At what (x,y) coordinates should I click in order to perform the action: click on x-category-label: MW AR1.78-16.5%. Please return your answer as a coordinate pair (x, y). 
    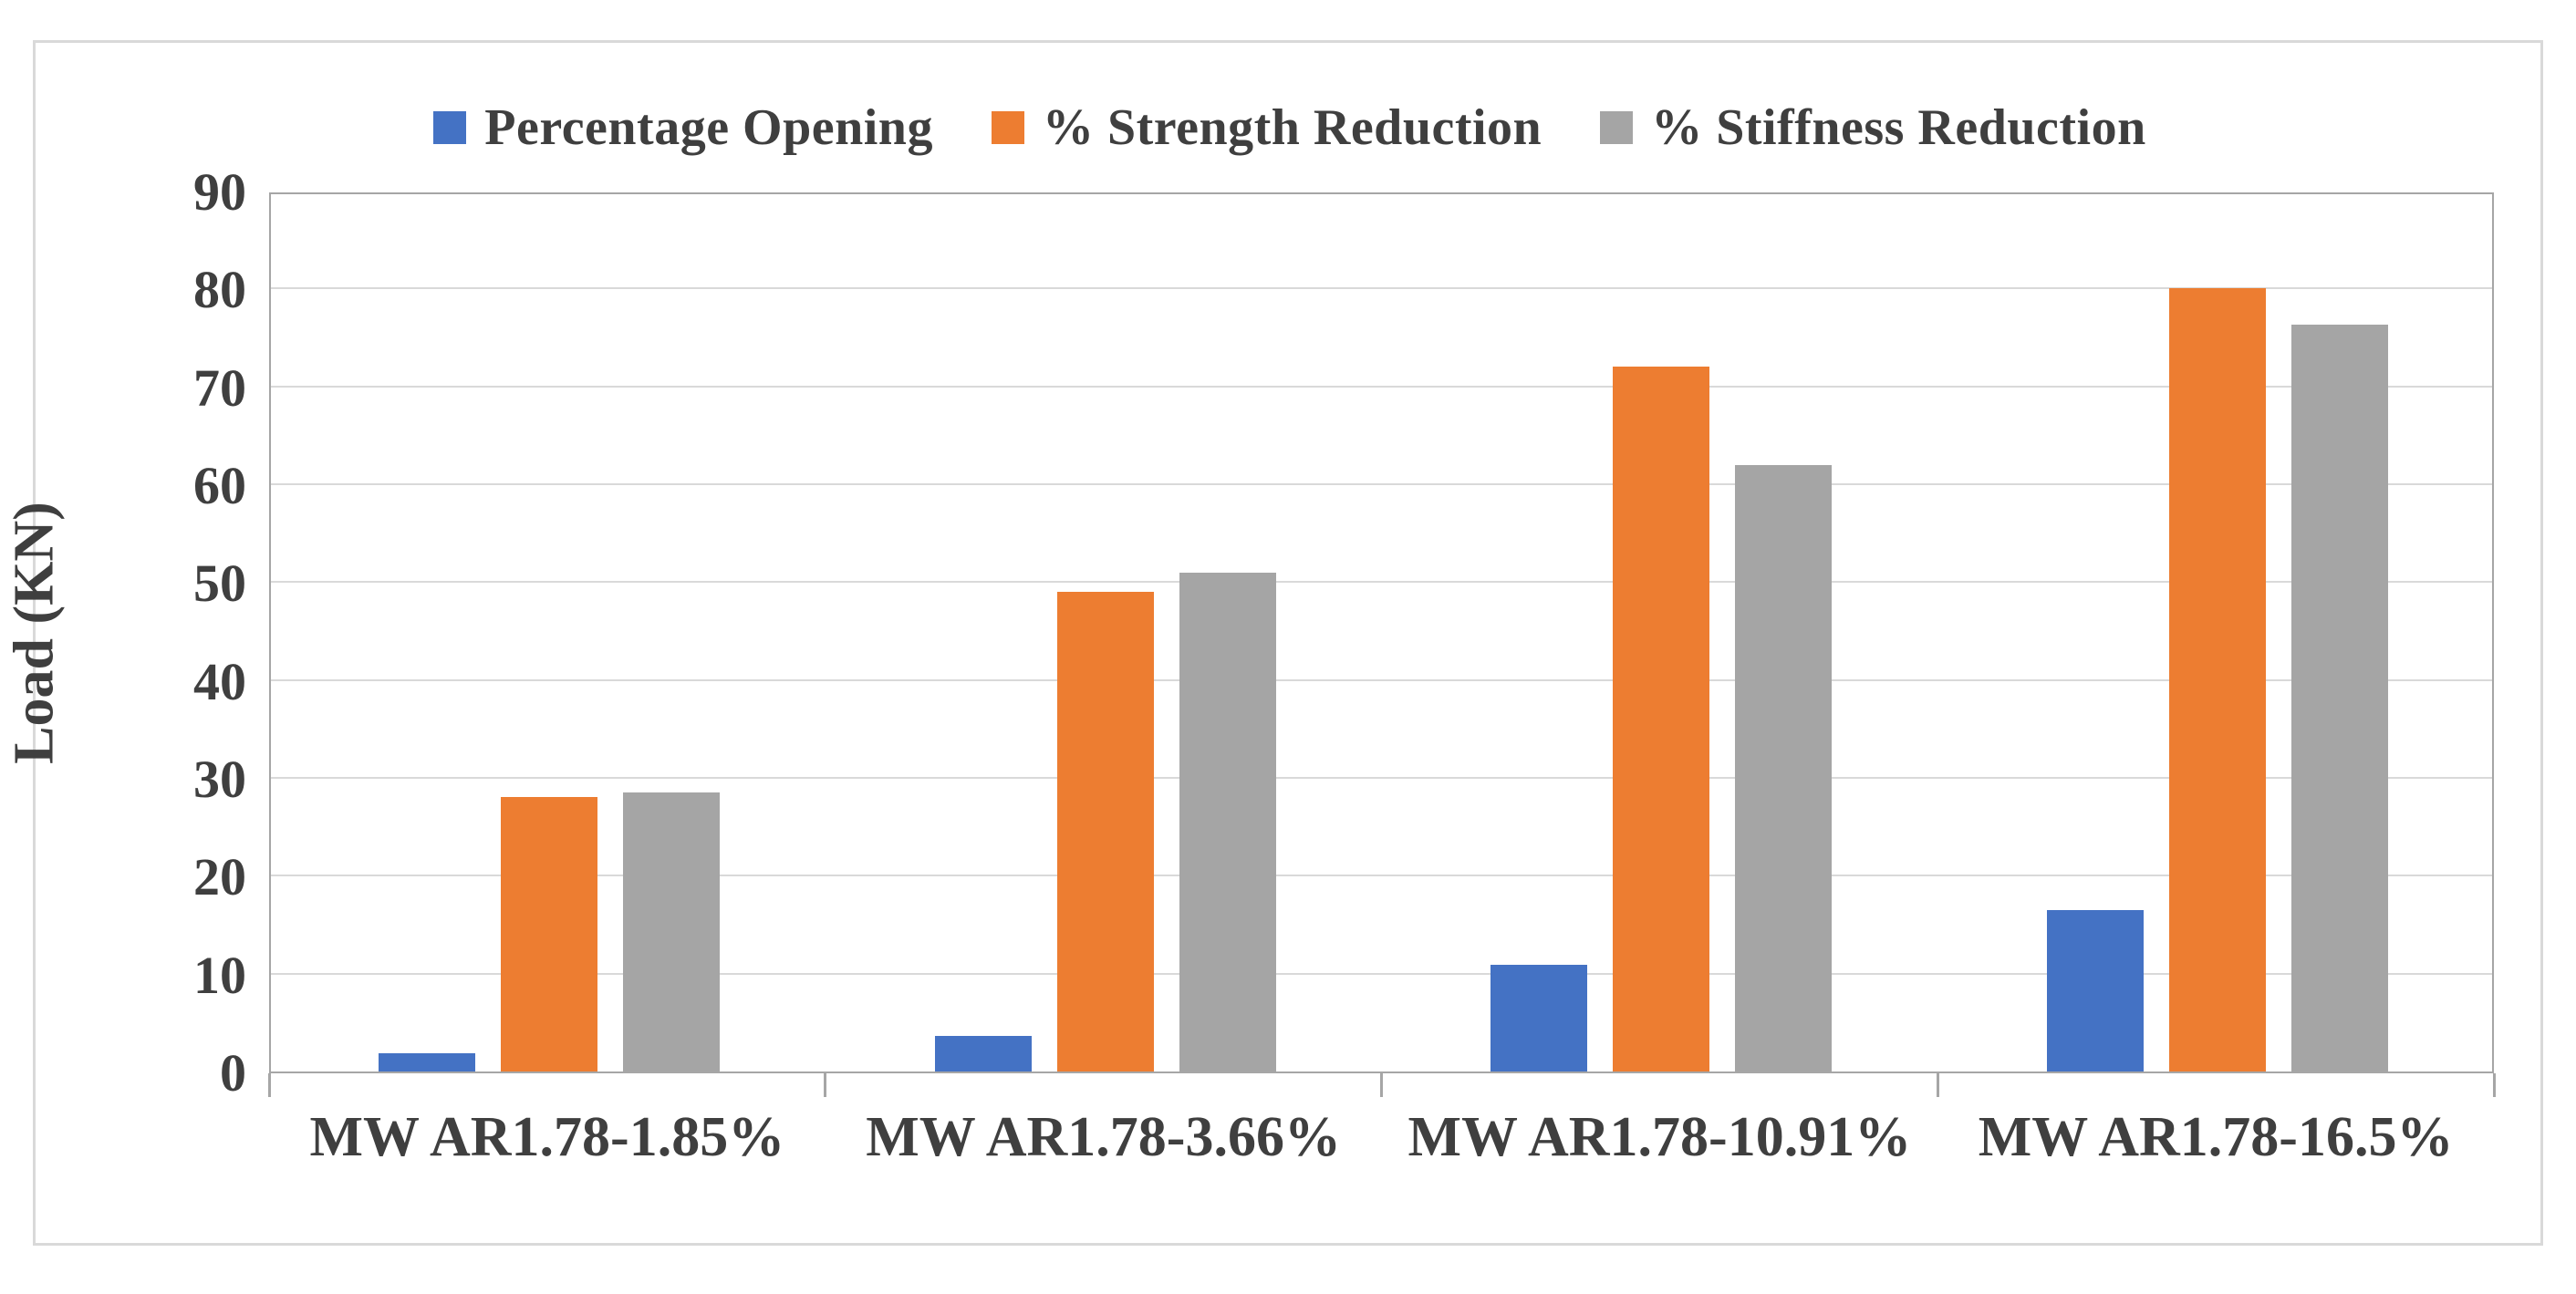
    Looking at the image, I should click on (2216, 1137).